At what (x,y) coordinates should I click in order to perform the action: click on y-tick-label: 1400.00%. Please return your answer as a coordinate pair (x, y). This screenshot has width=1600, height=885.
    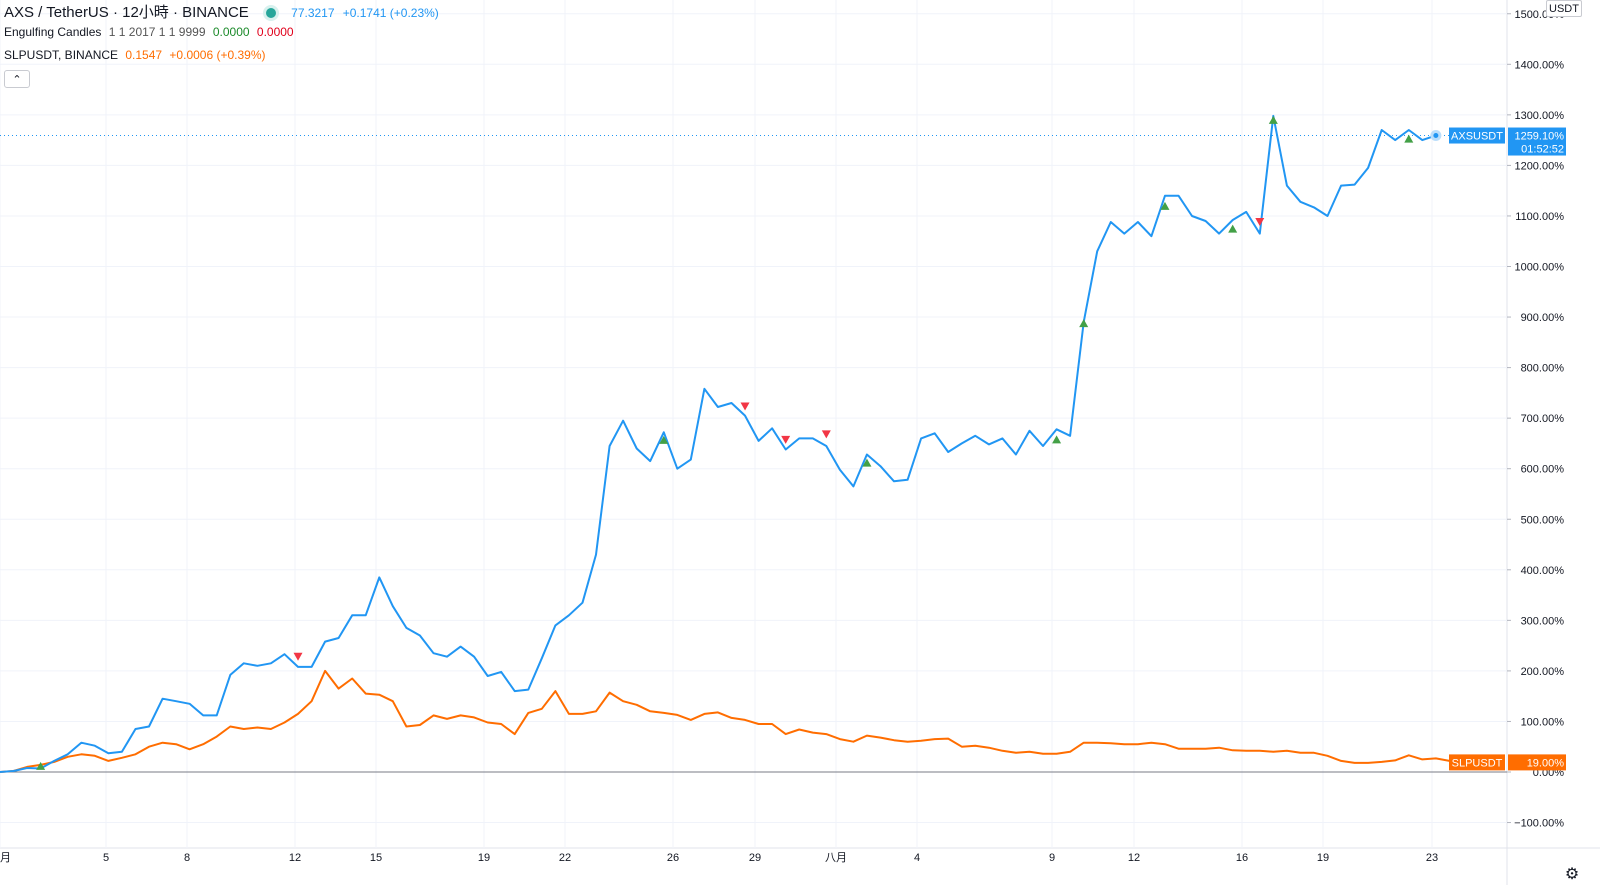
    Looking at the image, I should click on (1539, 65).